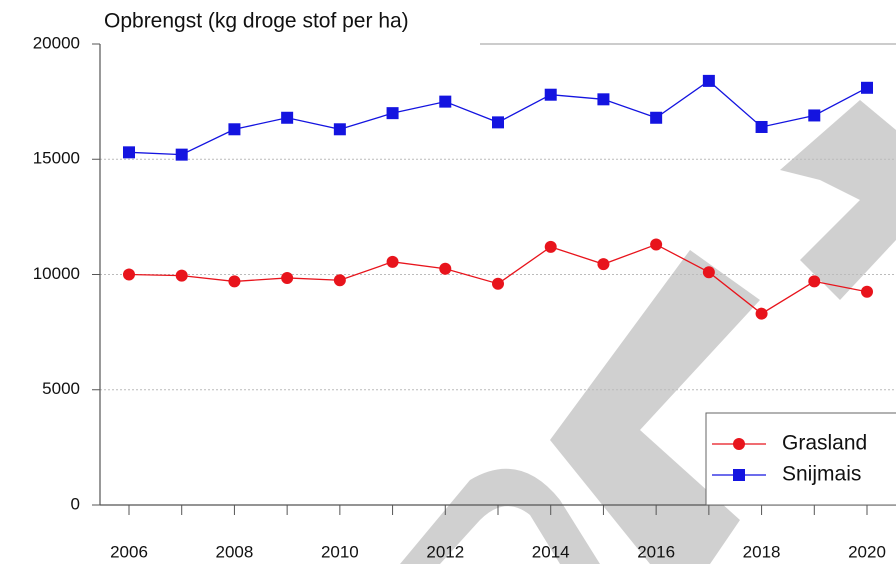  What do you see at coordinates (56, 158) in the screenshot?
I see `y-tick-label: 15000` at bounding box center [56, 158].